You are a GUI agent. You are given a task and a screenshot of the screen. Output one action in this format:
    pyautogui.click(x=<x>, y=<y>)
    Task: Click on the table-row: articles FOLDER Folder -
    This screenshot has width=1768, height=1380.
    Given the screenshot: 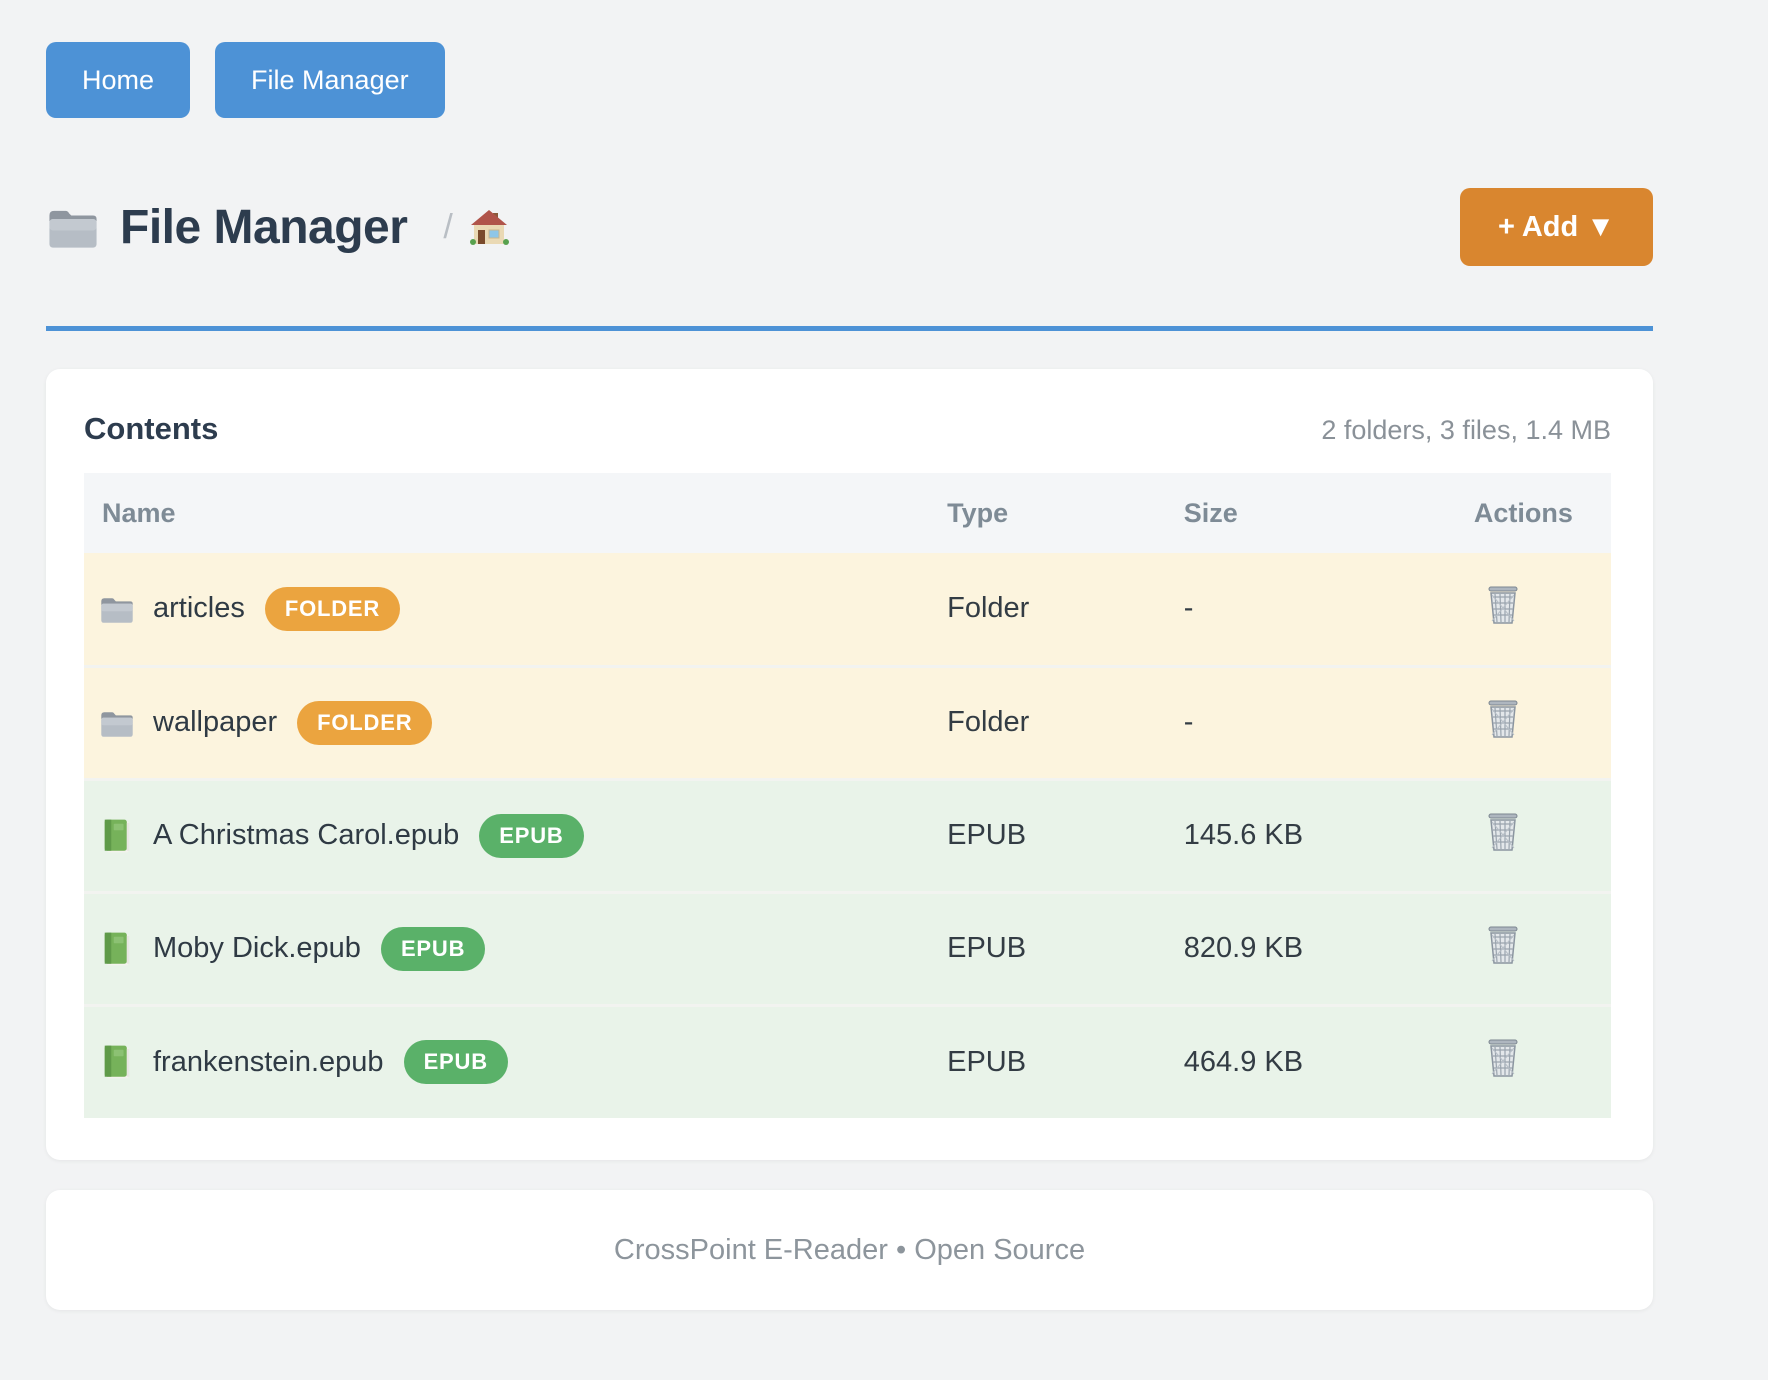 What is the action you would take?
    pyautogui.click(x=847, y=609)
    